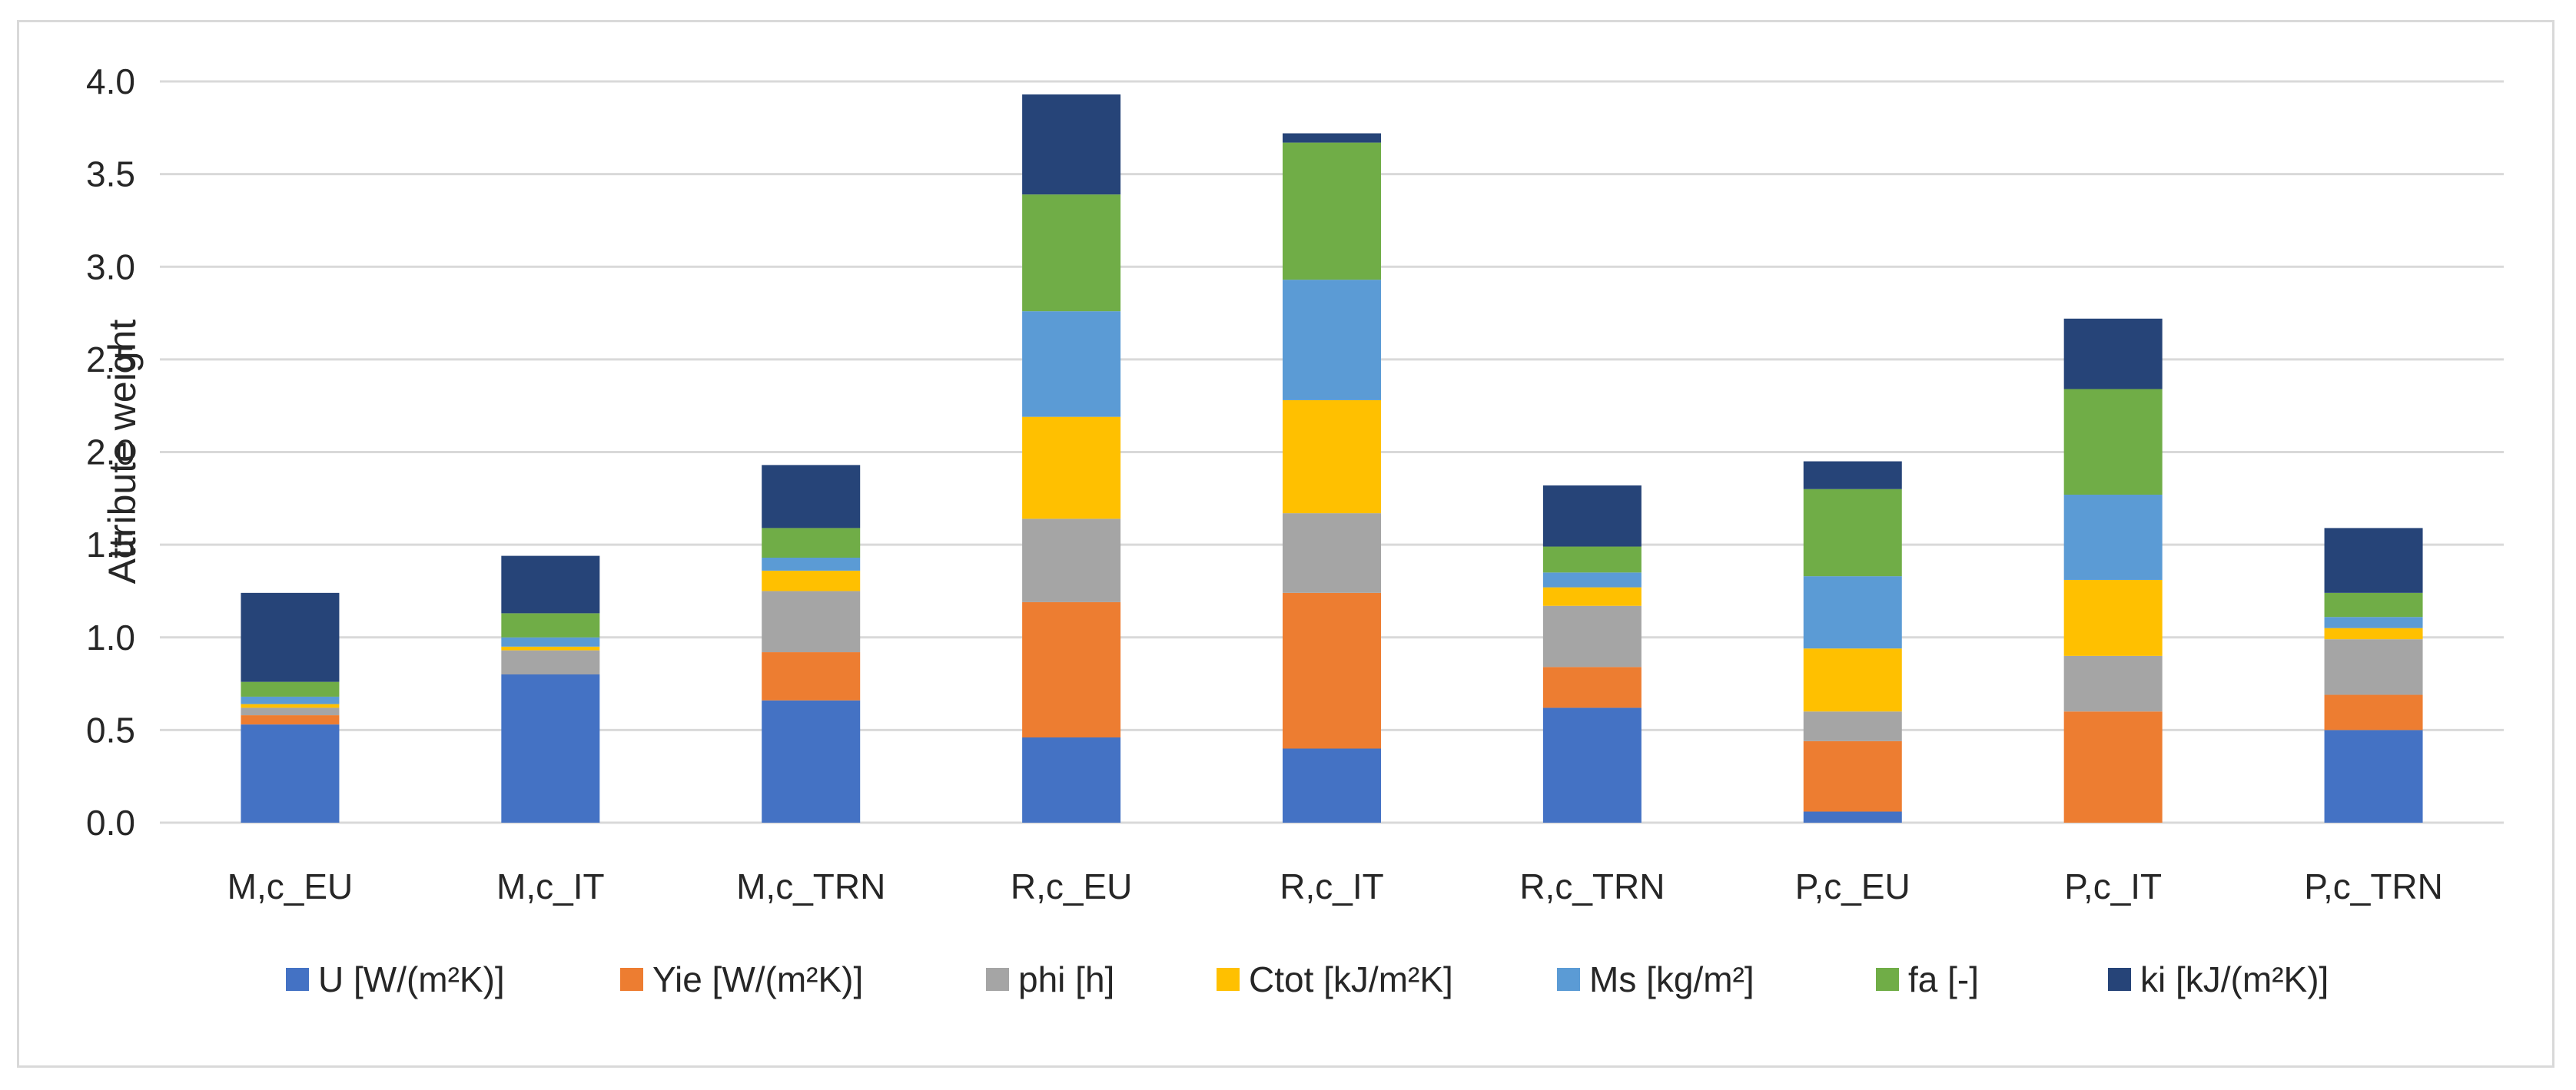  I want to click on legend-label: phi [h], so click(1066, 979).